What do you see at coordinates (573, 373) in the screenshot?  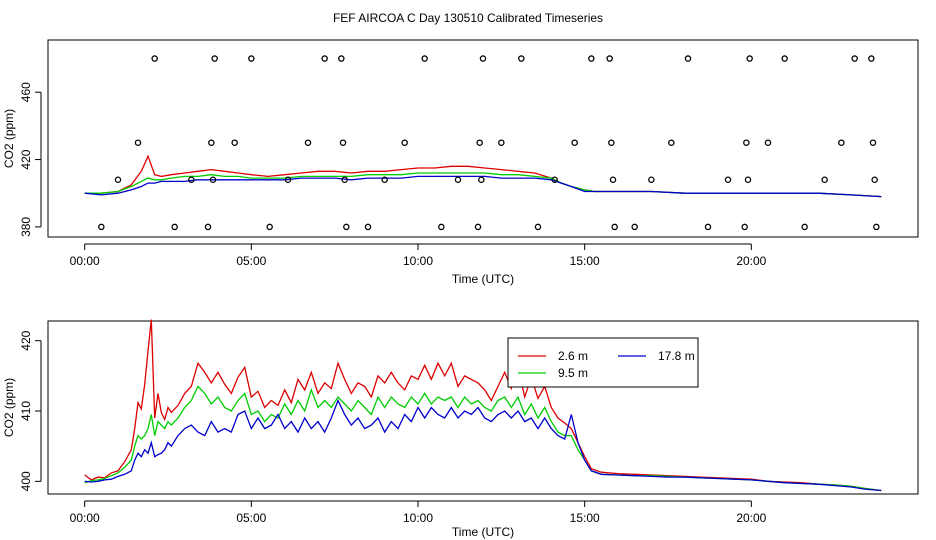 I see `legend-label: 9.5 m` at bounding box center [573, 373].